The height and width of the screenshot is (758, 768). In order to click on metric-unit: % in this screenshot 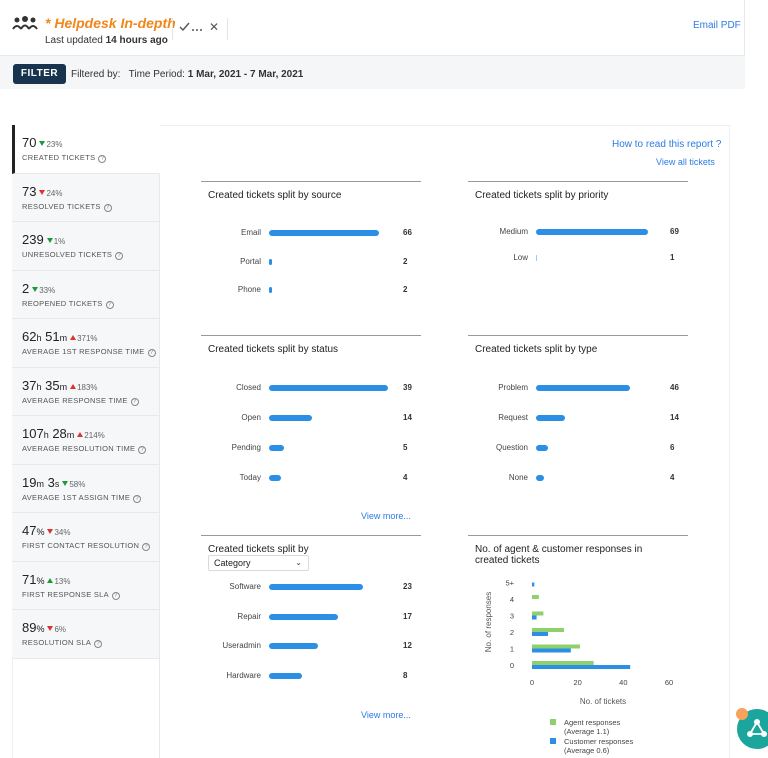, I will do `click(40, 580)`.